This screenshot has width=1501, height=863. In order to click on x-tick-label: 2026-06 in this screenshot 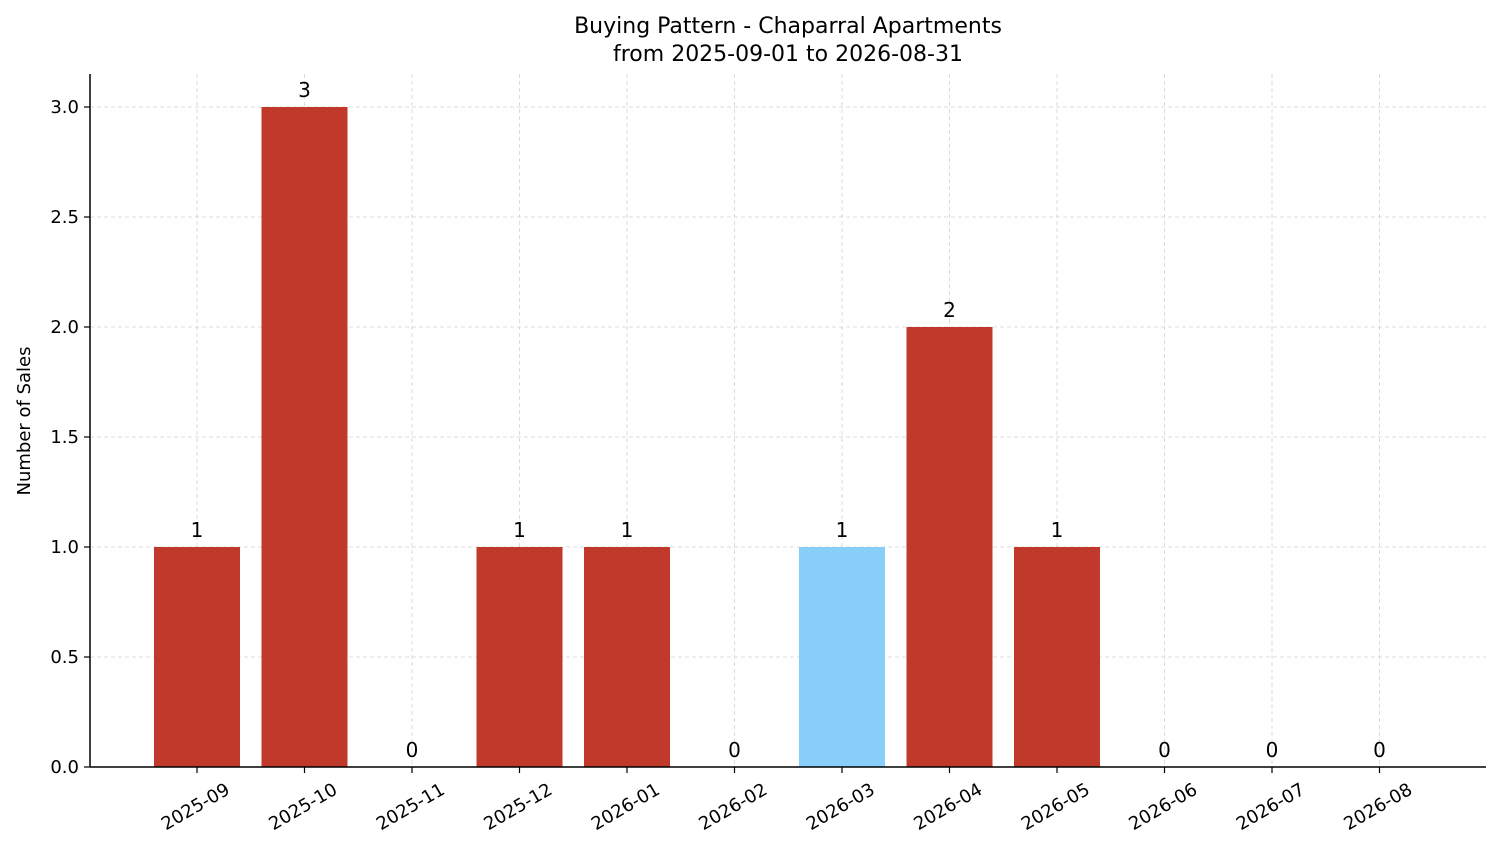, I will do `click(1163, 807)`.